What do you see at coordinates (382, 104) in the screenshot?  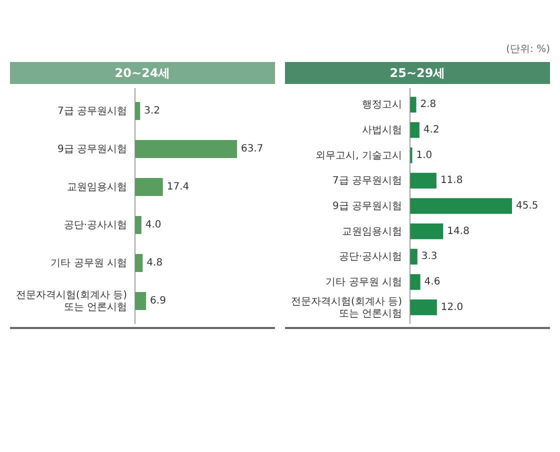 I see `y-tick-label: 행정고시` at bounding box center [382, 104].